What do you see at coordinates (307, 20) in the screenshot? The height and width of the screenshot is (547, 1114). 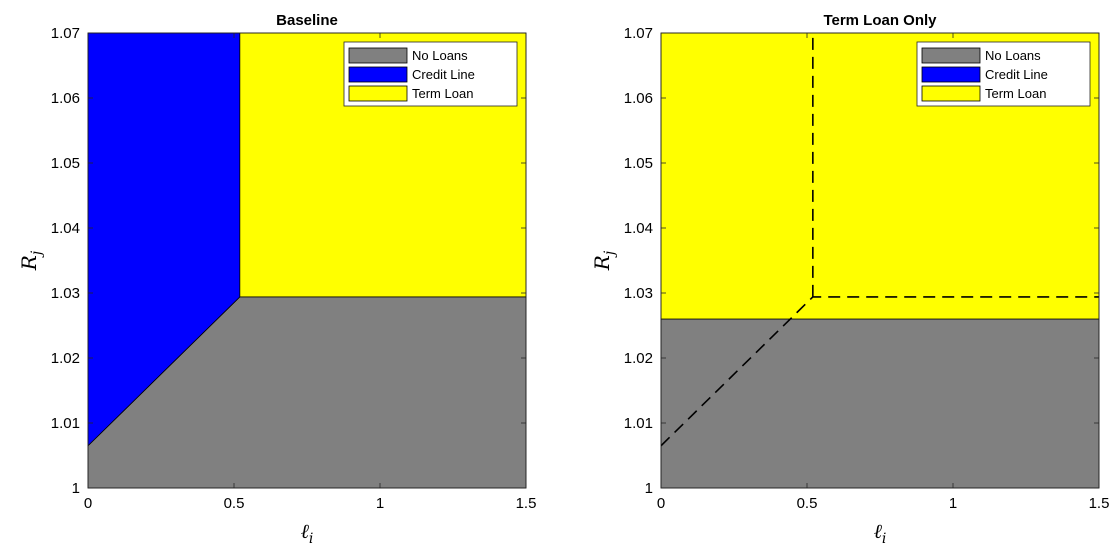 I see `chart-title: Baseline` at bounding box center [307, 20].